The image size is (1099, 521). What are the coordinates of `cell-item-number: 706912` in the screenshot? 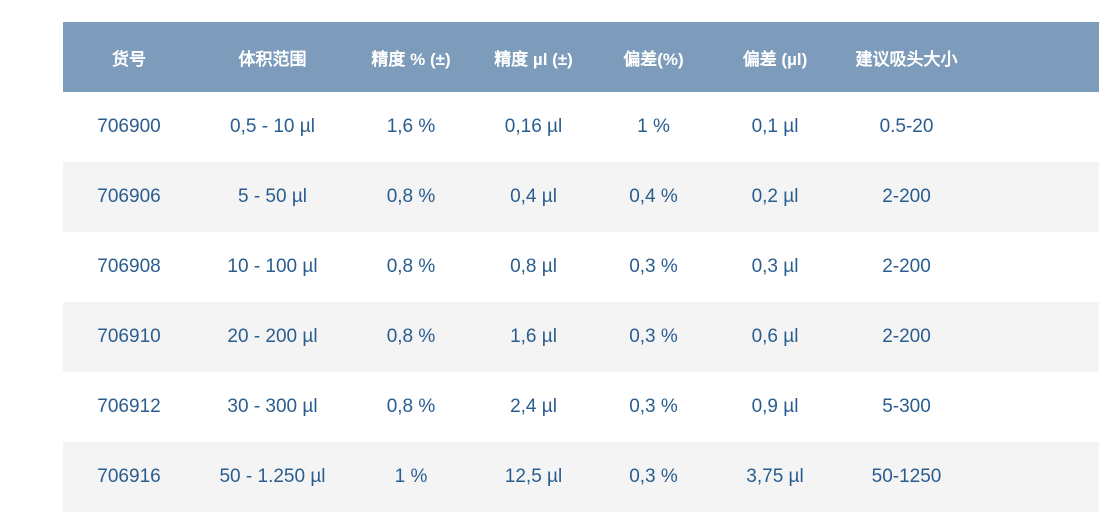 It's located at (129, 407).